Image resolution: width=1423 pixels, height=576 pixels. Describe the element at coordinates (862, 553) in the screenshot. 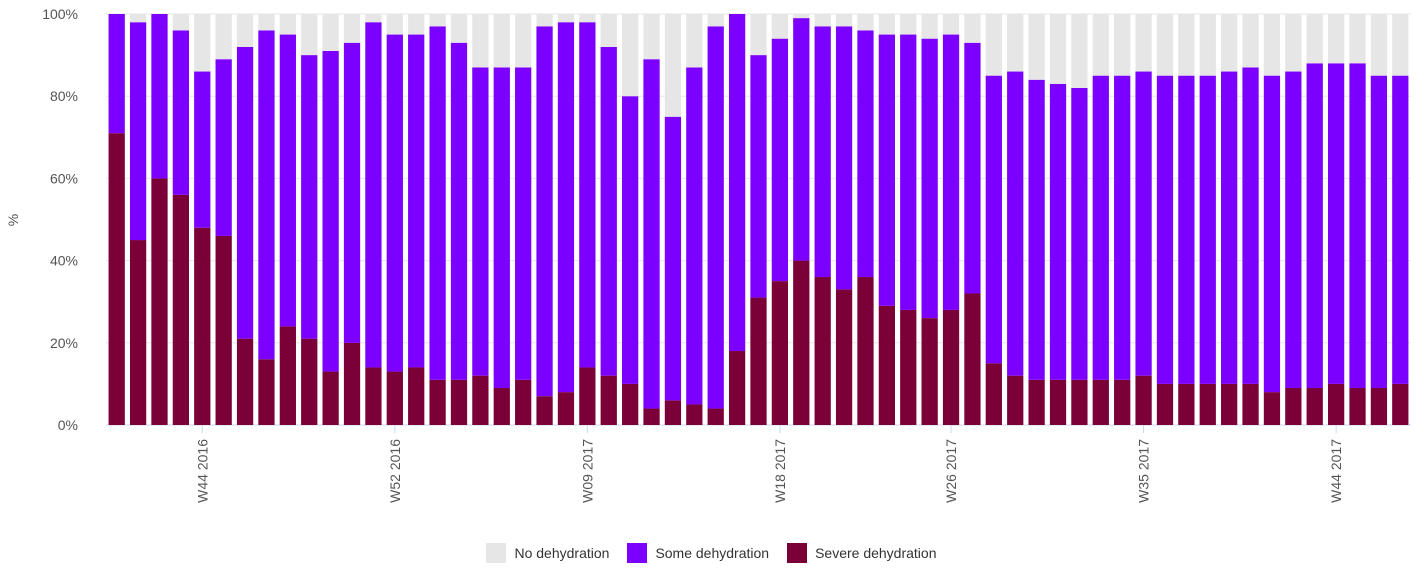

I see `legend-item-severe-dehydration: Severe dehydration` at that location.